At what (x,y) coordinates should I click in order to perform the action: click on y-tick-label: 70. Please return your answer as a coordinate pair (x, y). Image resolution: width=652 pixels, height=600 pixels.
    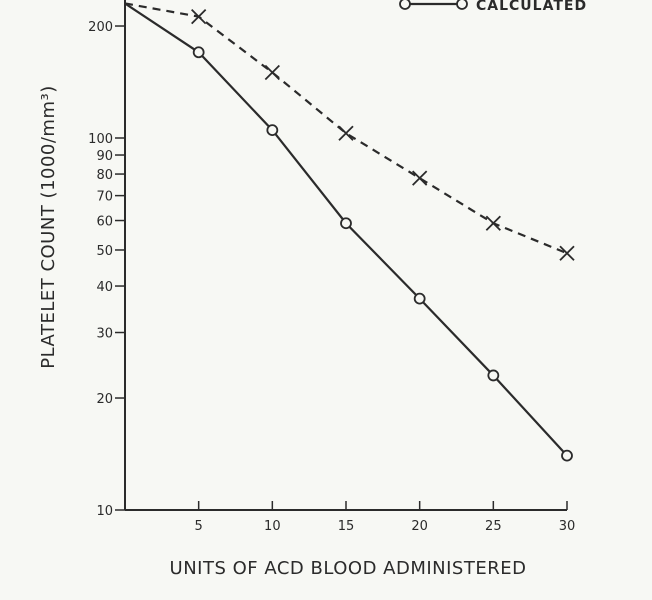
    Looking at the image, I should click on (104, 197).